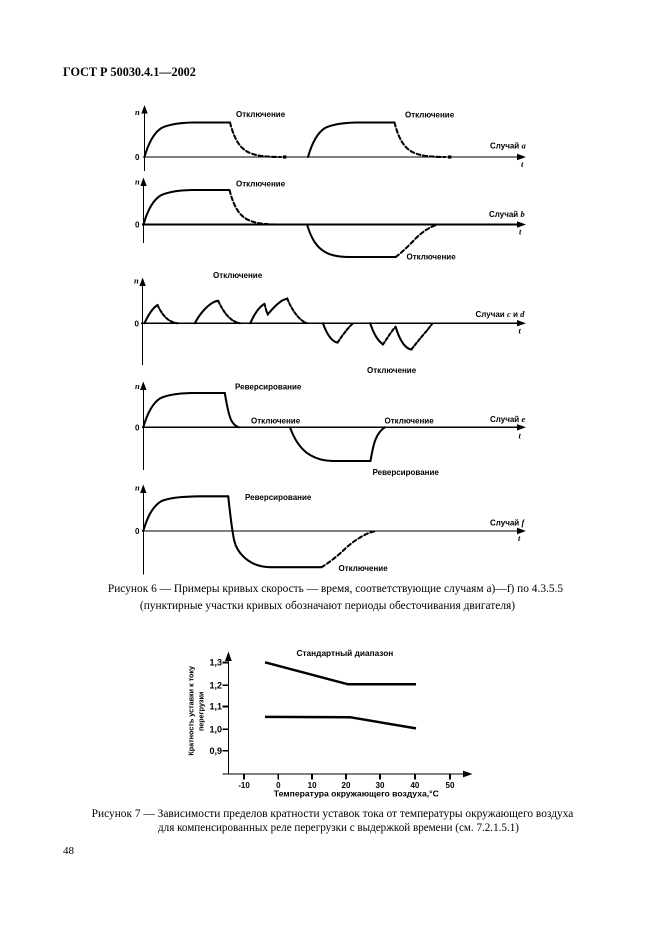 This screenshot has height=936, width=661. I want to click on svg-text: 1,0, so click(215, 729).